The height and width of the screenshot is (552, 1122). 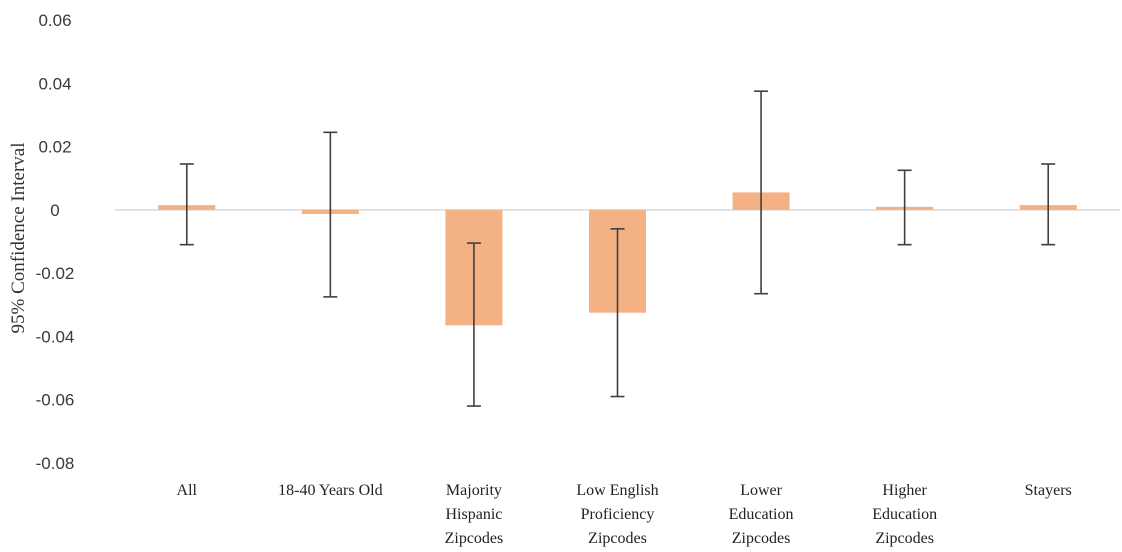 What do you see at coordinates (904, 490) in the screenshot?
I see `x-tick-label: Higher` at bounding box center [904, 490].